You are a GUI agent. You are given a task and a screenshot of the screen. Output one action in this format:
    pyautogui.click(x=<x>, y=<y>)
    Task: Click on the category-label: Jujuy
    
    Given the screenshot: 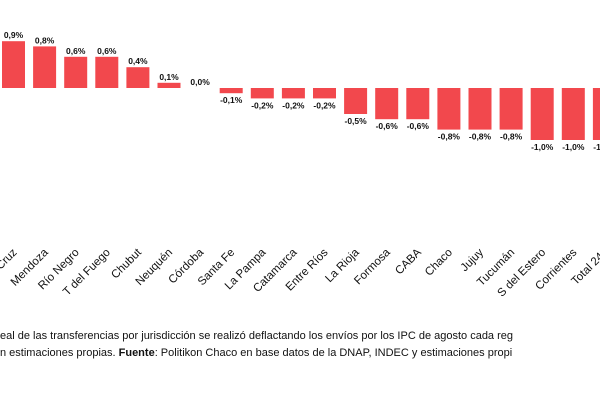 What is the action you would take?
    pyautogui.click(x=473, y=260)
    